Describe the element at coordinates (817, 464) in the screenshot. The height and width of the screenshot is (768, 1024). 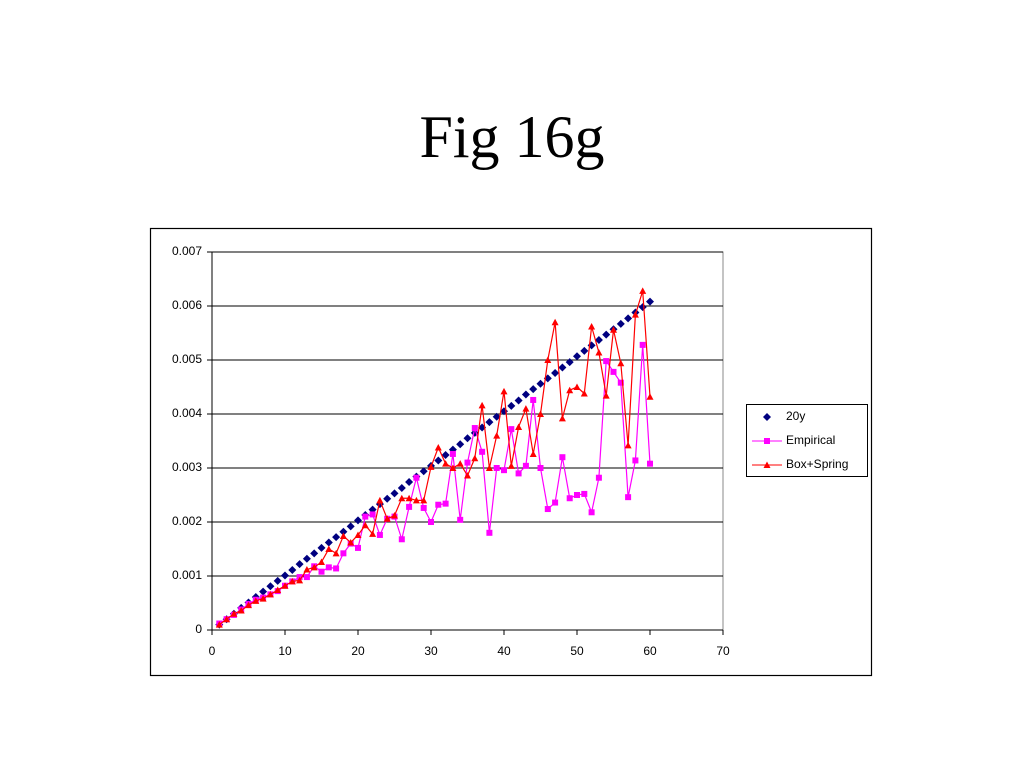
I see `legend-label: Box+Spring` at that location.